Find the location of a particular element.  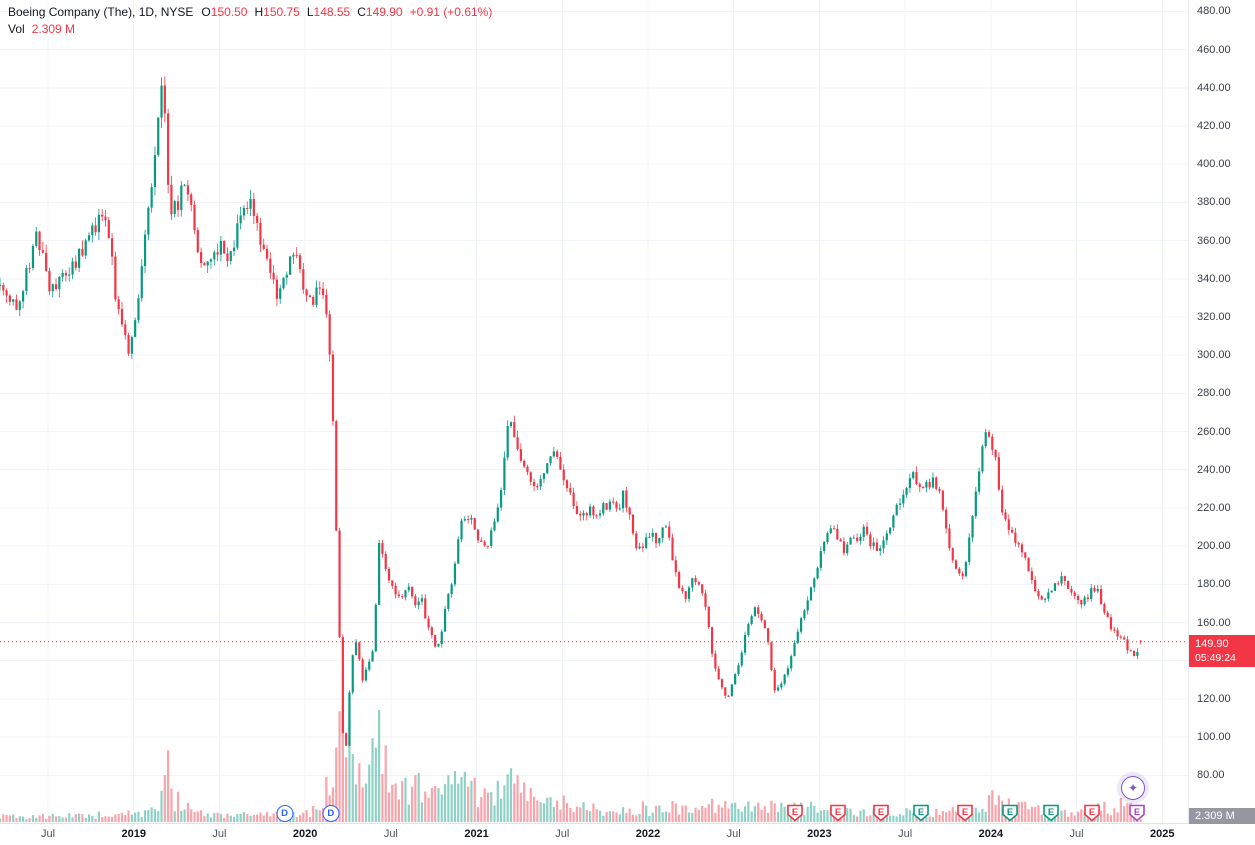

last-price-badge: 149.90 05:49:24 is located at coordinates (1222, 650).